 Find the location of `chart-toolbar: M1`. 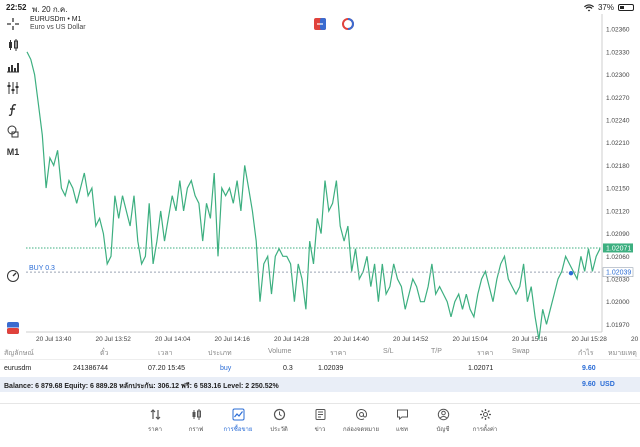

chart-toolbar: M1 is located at coordinates (13, 177).